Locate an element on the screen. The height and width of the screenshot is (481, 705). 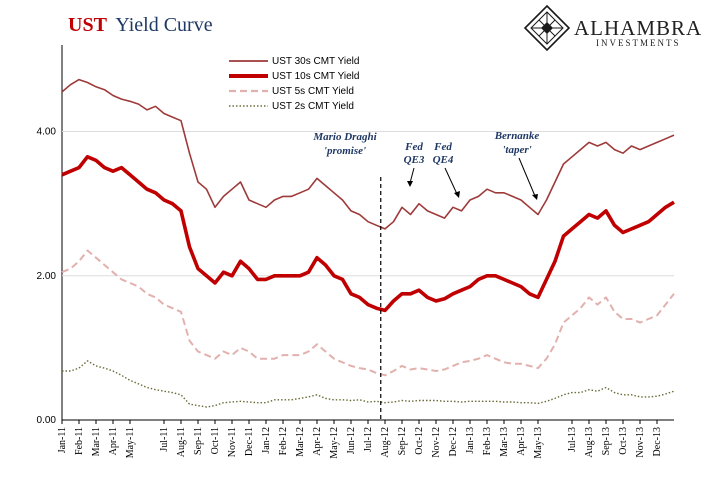
annotation-taper-line2: 'taper' is located at coordinates (516, 150).